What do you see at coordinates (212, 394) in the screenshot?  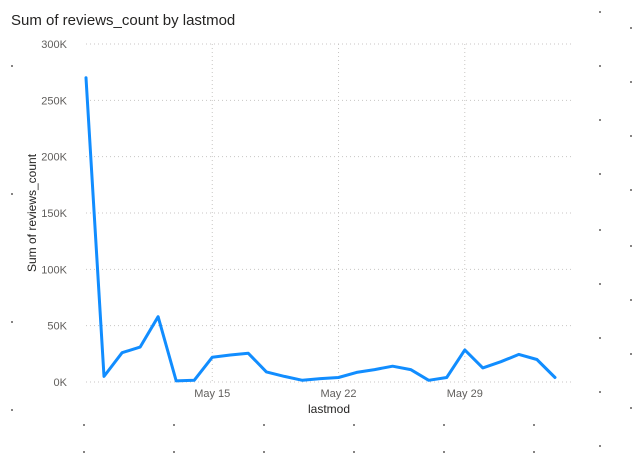 I see `x-tick-label: May 15` at bounding box center [212, 394].